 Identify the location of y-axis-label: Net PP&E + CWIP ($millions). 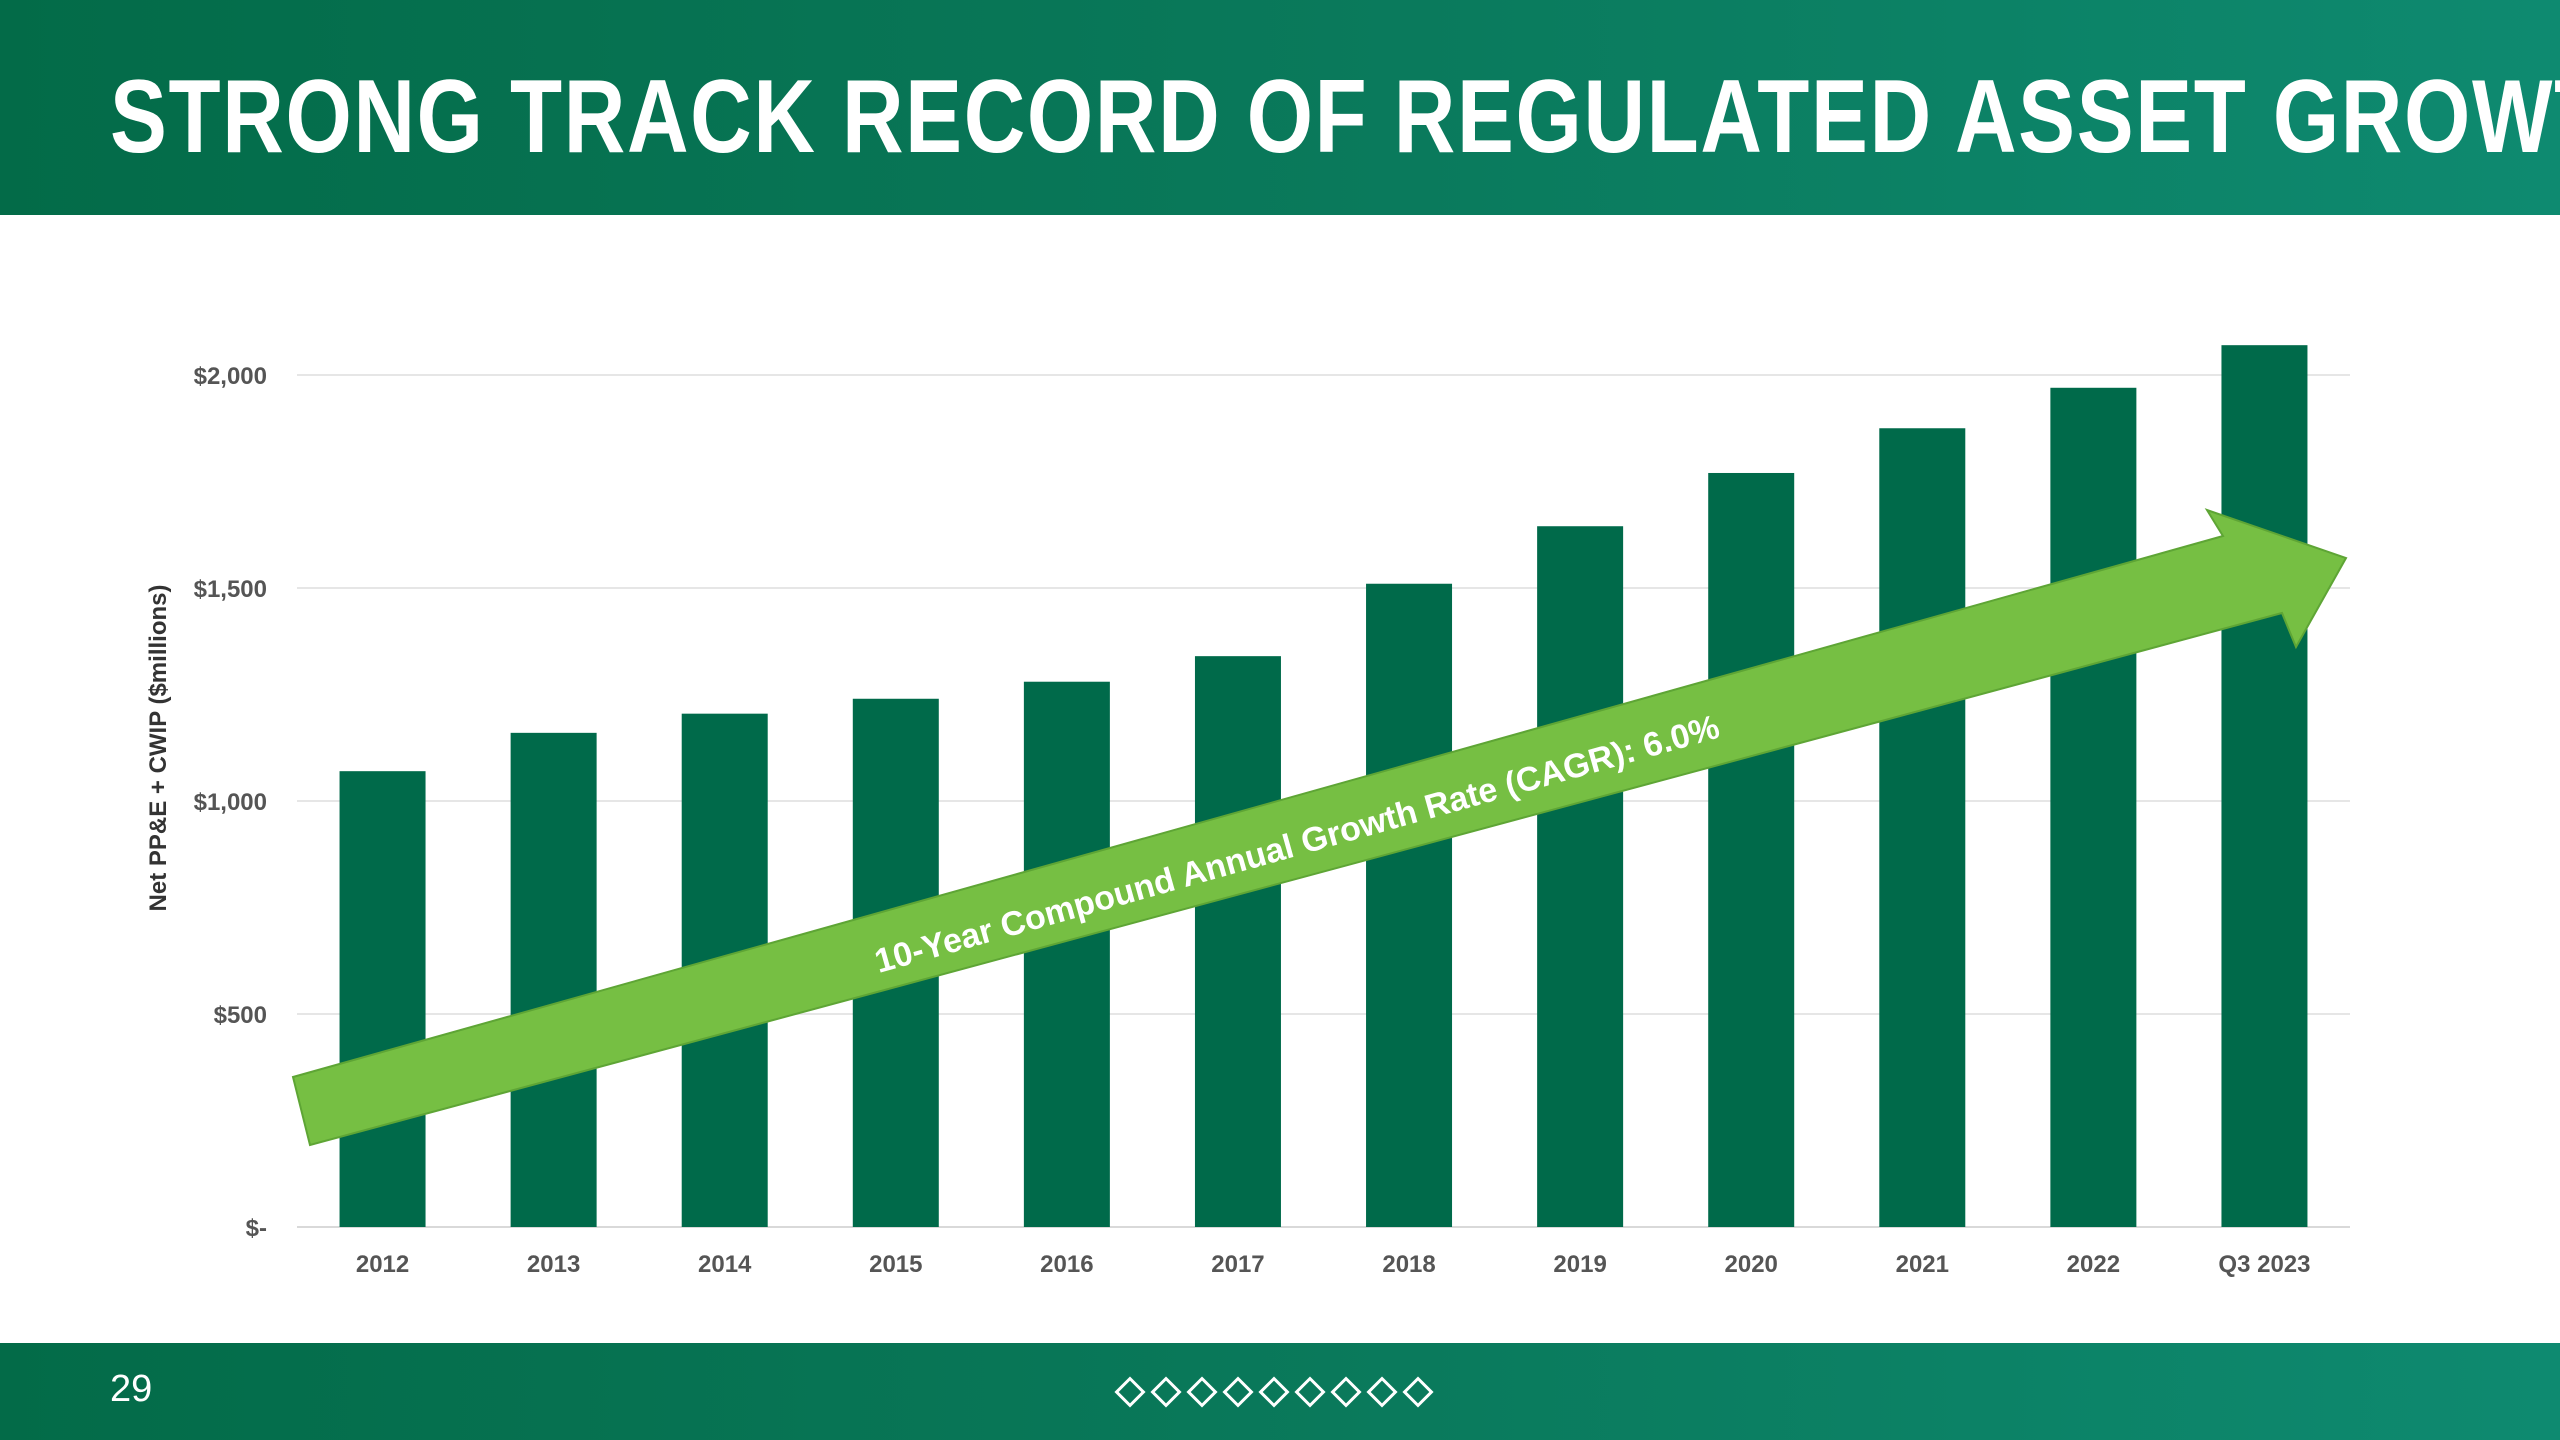
(158, 748).